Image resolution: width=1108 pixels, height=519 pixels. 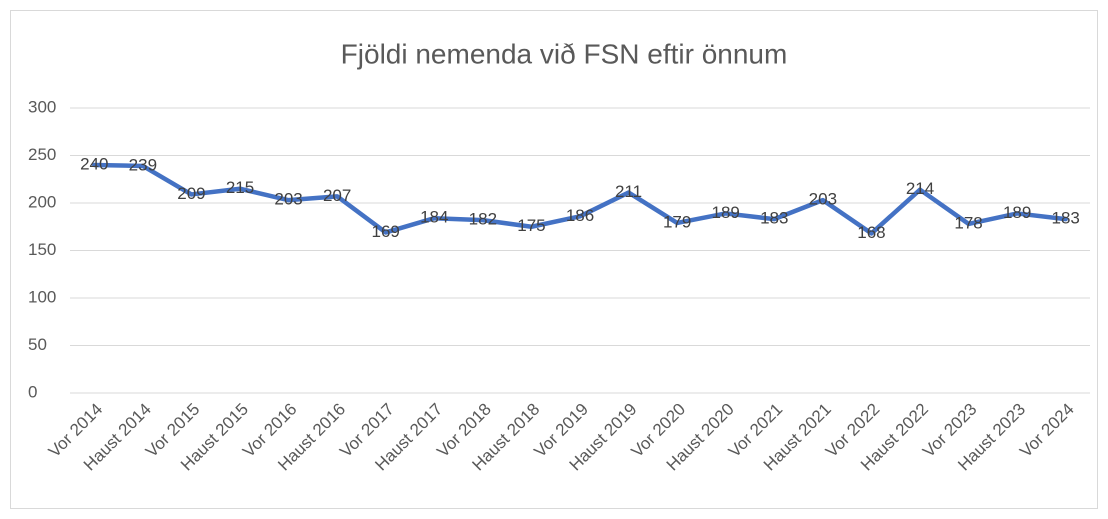 I want to click on y-tick-label: 300, so click(x=42, y=106).